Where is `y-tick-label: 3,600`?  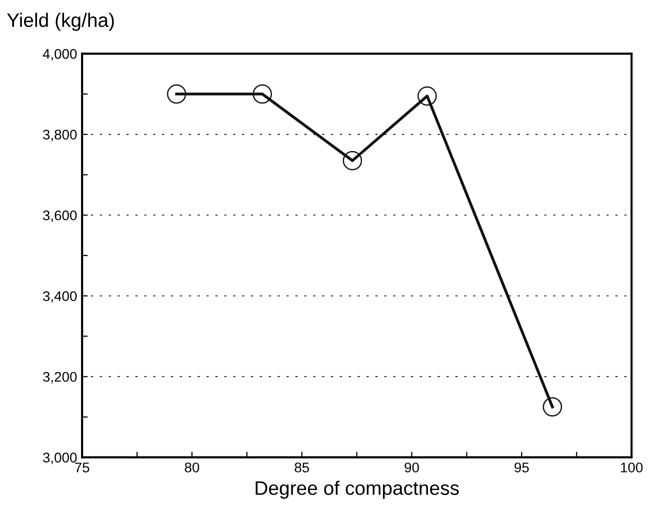
y-tick-label: 3,600 is located at coordinates (60, 216).